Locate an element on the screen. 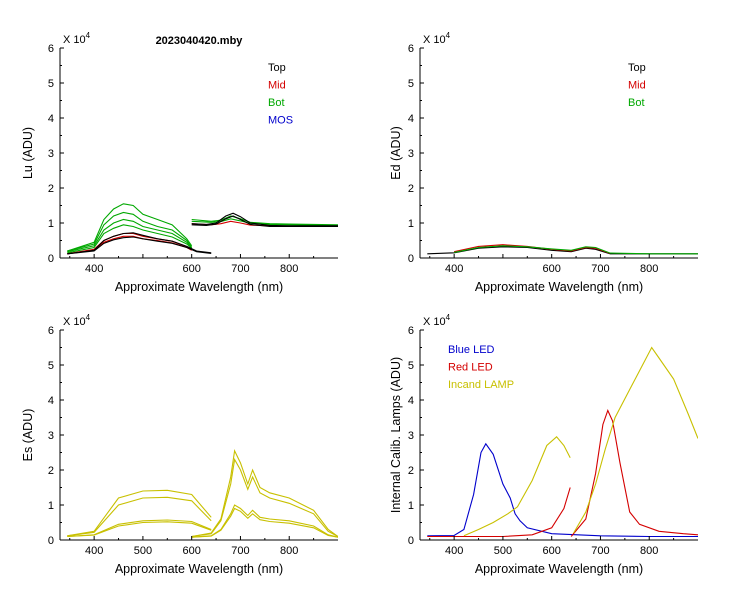 This screenshot has height=600, width=750. legend-entry-mos: MOS is located at coordinates (280, 121).